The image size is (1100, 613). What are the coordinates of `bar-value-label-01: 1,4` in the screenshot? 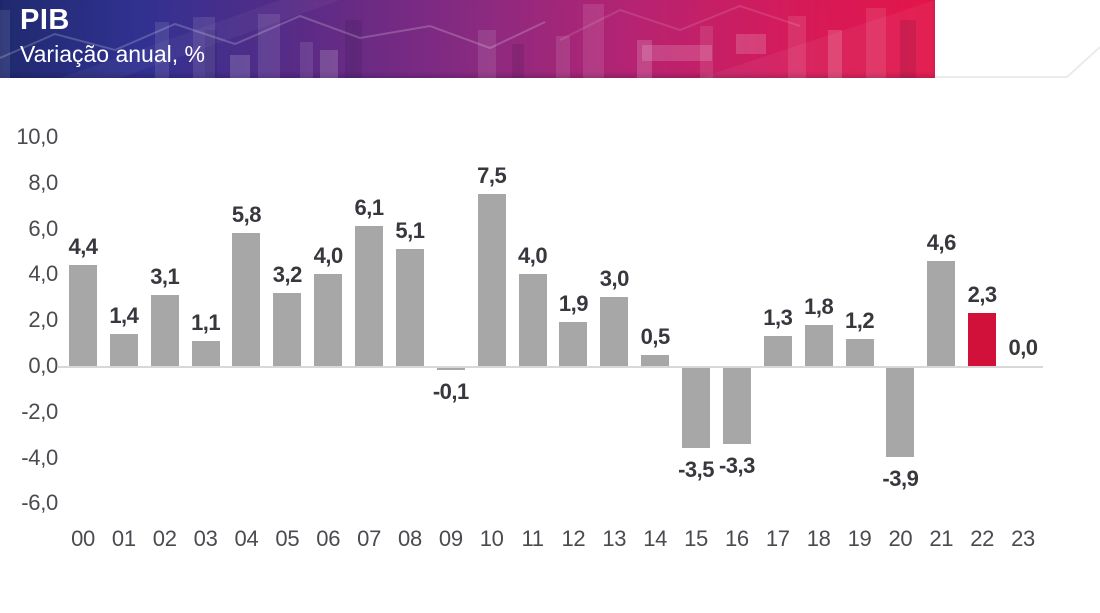 It's located at (124, 315).